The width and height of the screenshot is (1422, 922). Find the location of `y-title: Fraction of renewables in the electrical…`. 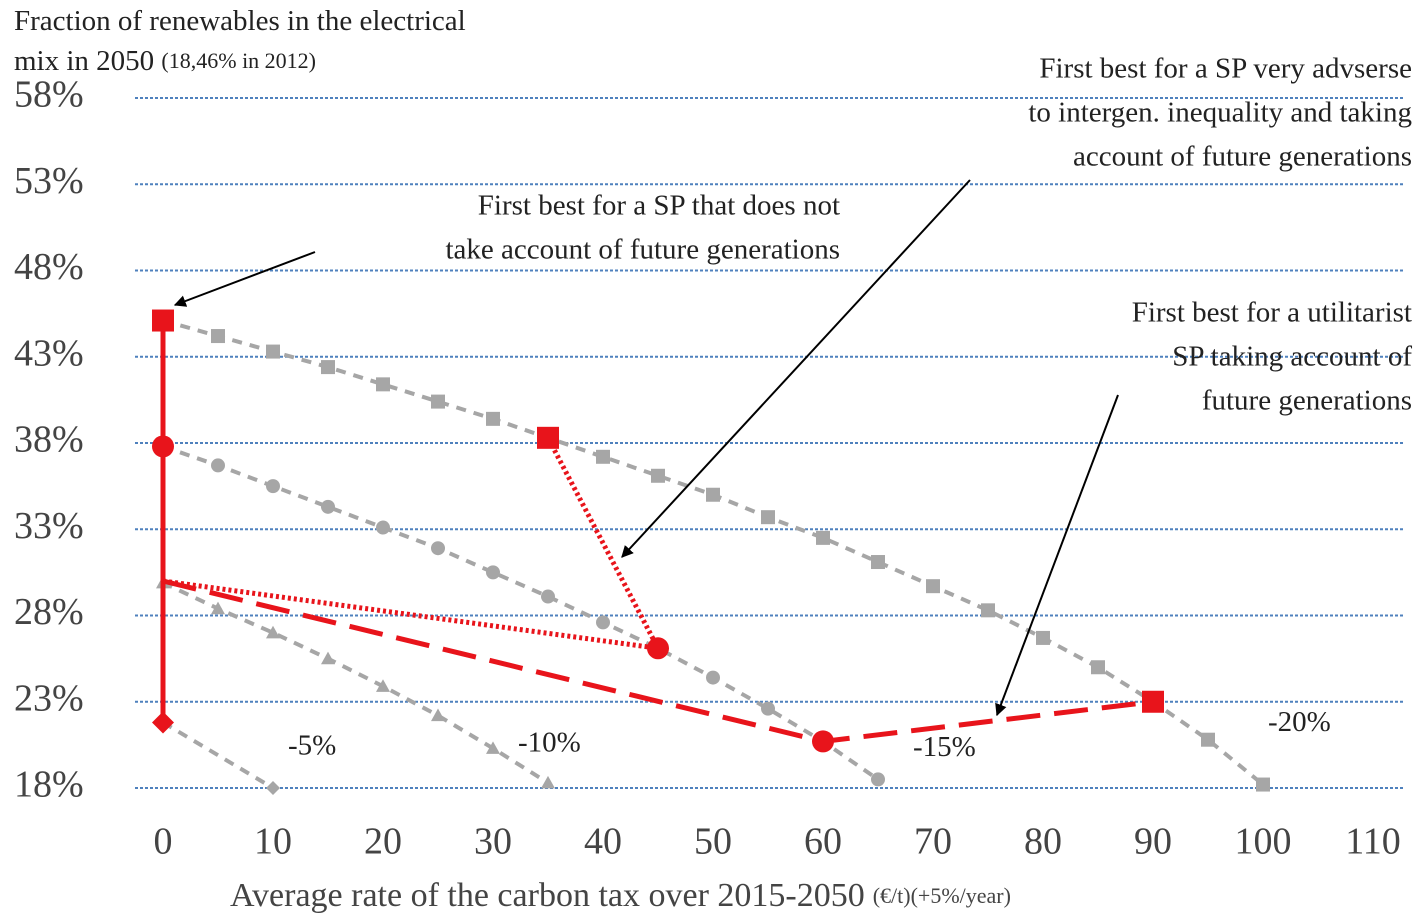

y-title: Fraction of renewables in the electrical… is located at coordinates (240, 41).